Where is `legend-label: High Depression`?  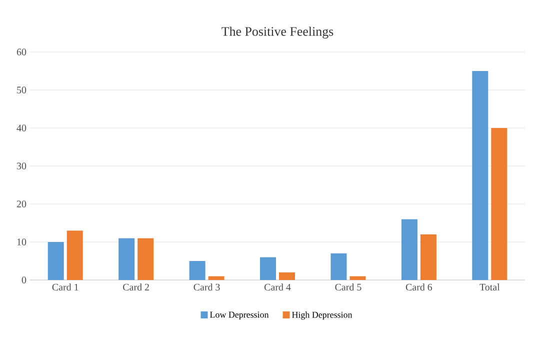 legend-label: High Depression is located at coordinates (322, 316).